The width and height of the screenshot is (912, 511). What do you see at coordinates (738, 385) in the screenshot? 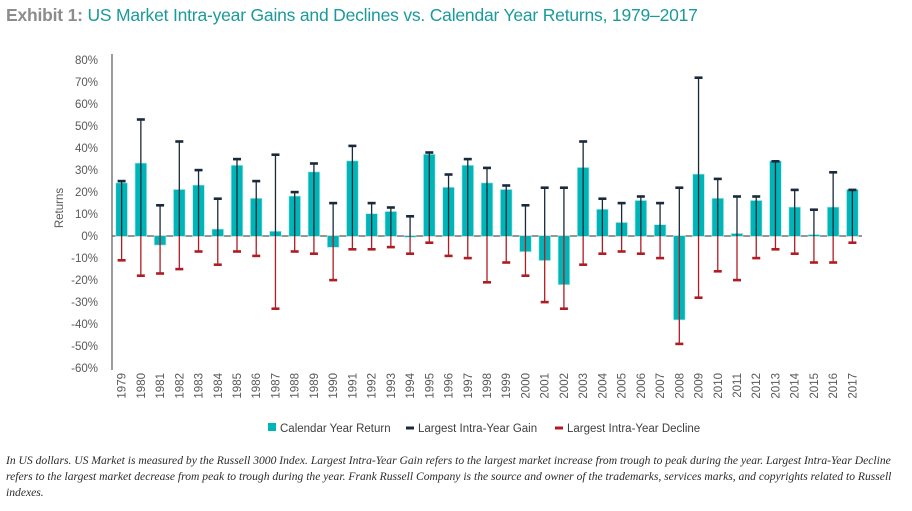
I see `x-tick-label: 2011` at bounding box center [738, 385].